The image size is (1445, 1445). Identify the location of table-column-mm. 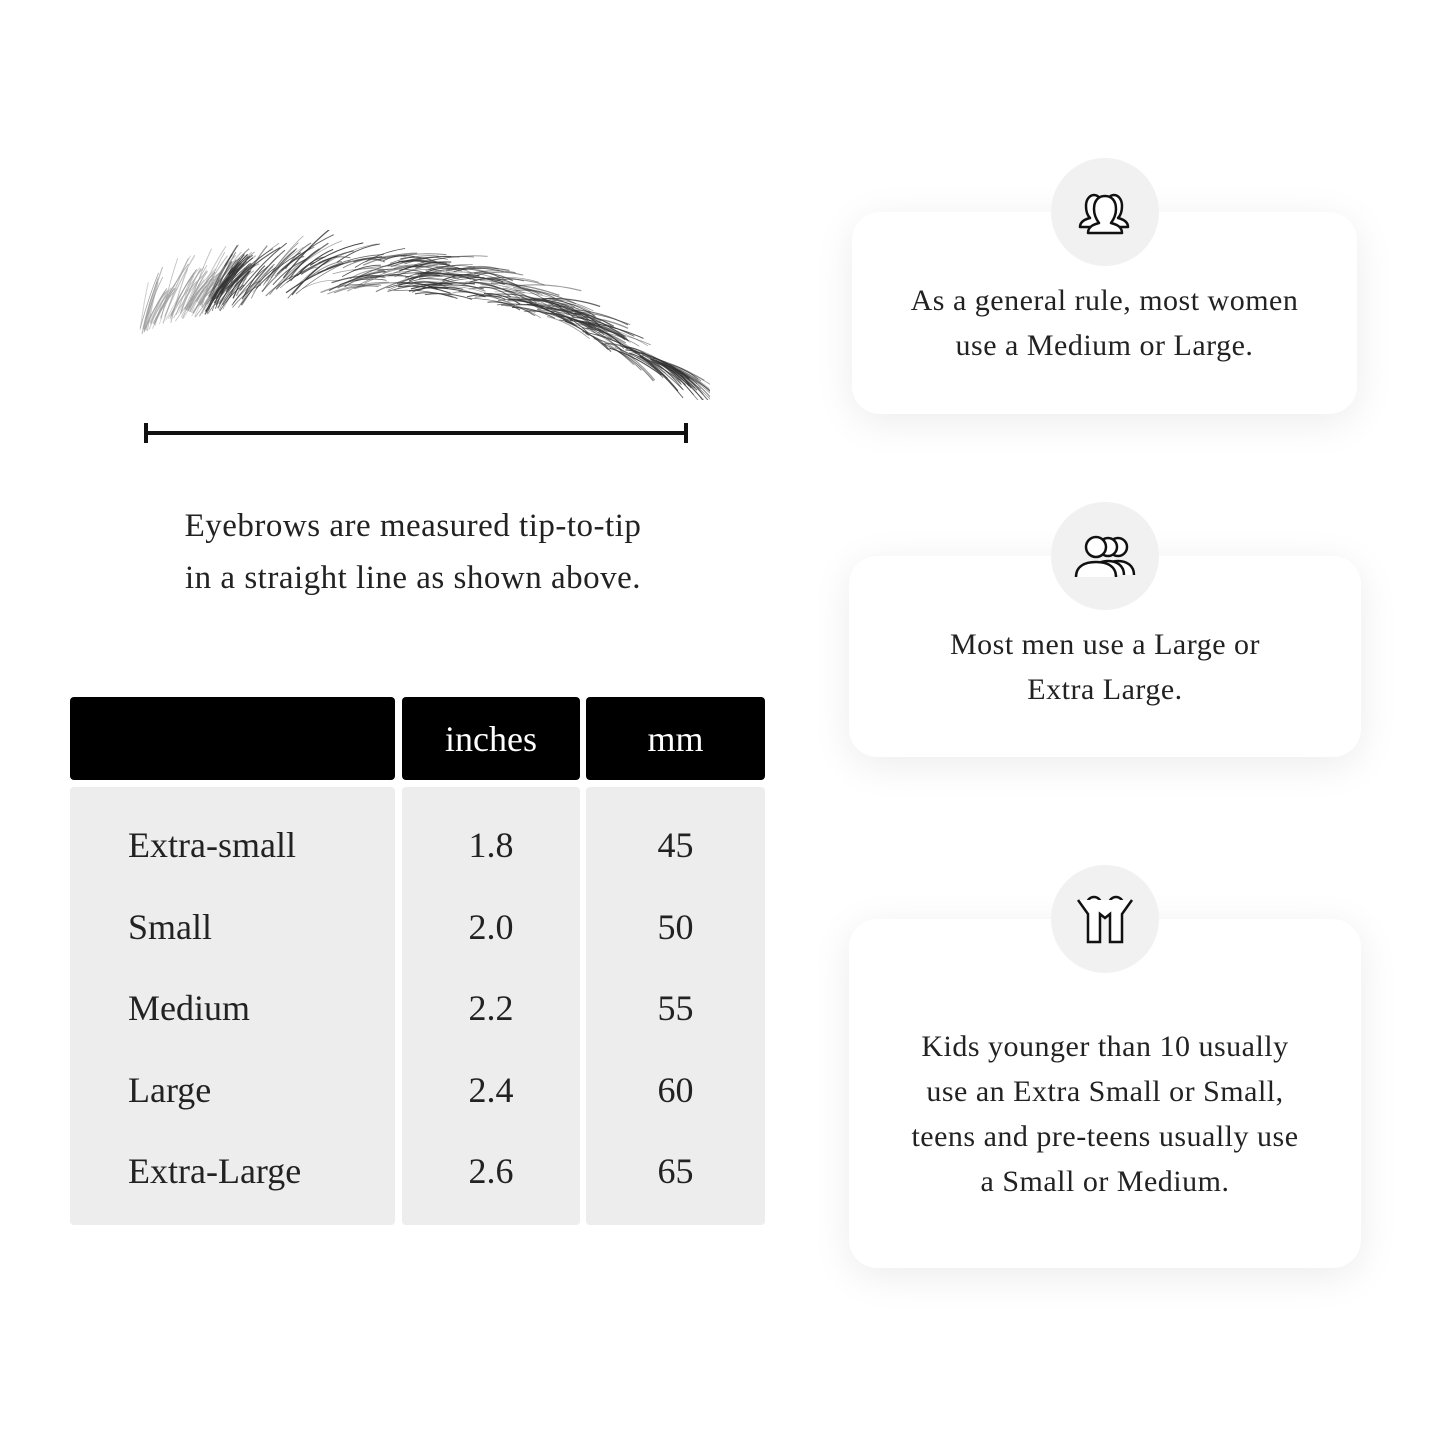
(675, 1006).